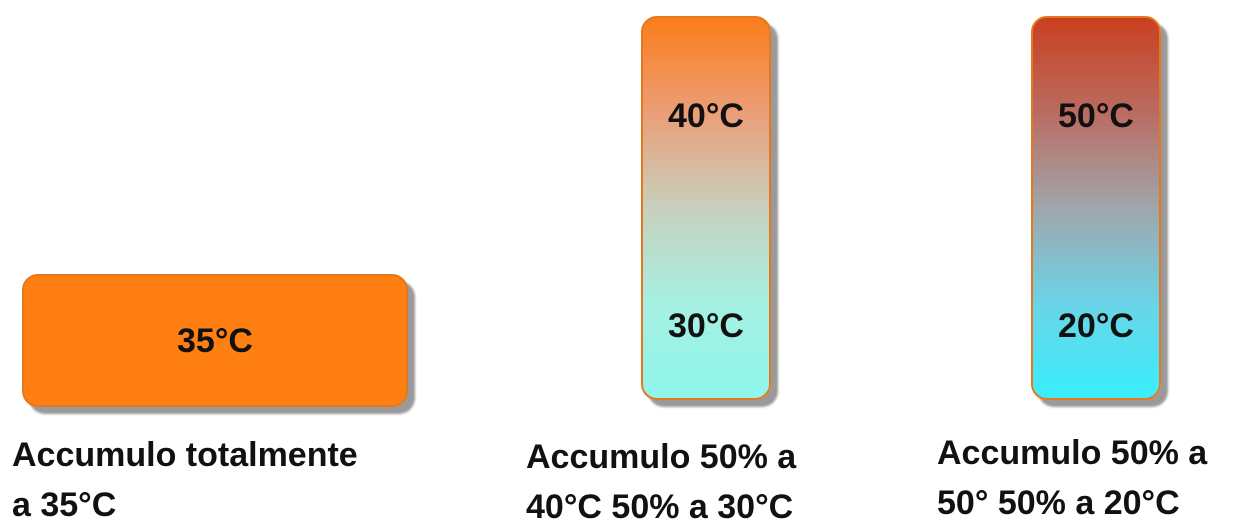 This screenshot has height=532, width=1244. What do you see at coordinates (691, 482) in the screenshot?
I see `caption-stratified-tank-1: Accumulo 50% a 40°C 50% a 30°C` at bounding box center [691, 482].